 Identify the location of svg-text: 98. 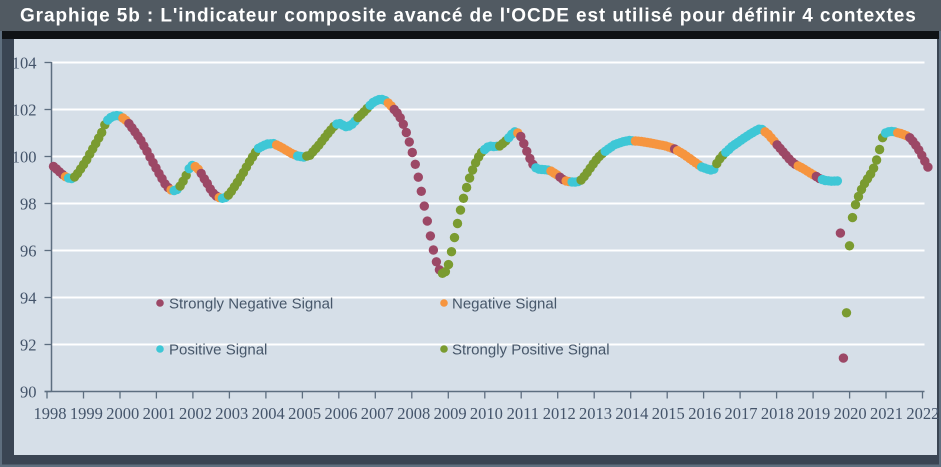
(28, 204).